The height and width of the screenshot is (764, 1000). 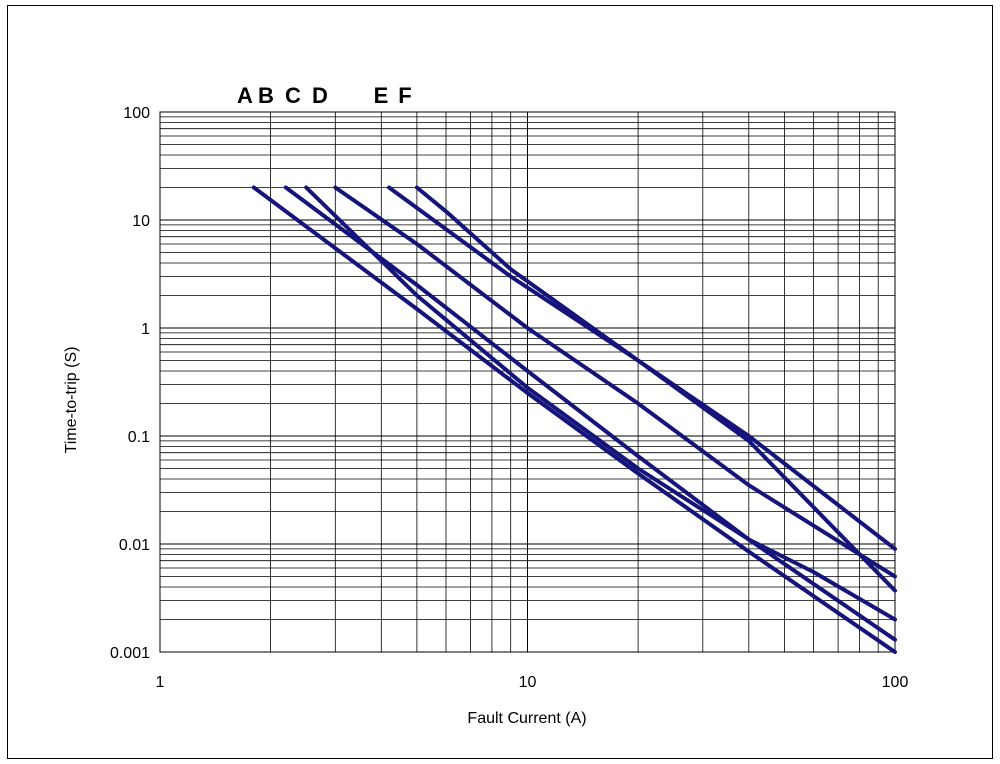 I want to click on y-tick-label: 0.01, so click(x=134, y=545).